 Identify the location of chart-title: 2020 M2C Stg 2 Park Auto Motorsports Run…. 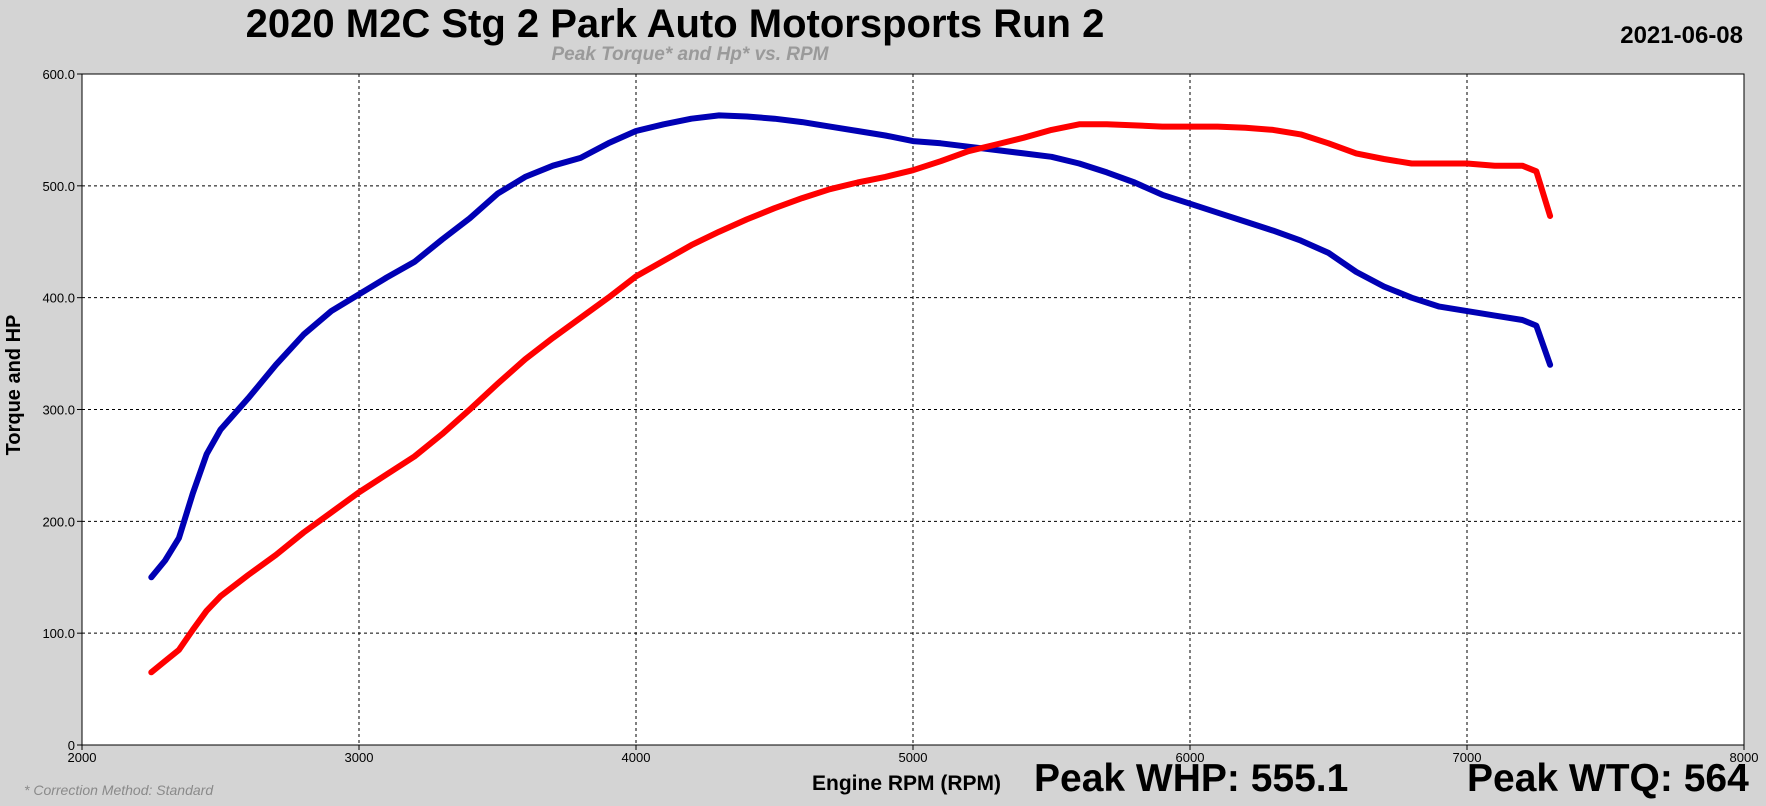
(675, 24).